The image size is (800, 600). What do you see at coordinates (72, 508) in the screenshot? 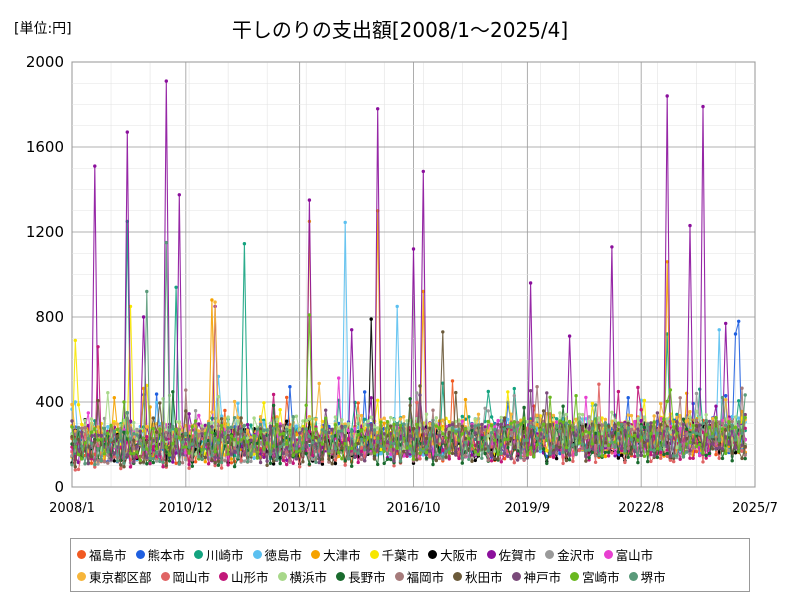
I see `x-tick-label: 2008/1` at bounding box center [72, 508].